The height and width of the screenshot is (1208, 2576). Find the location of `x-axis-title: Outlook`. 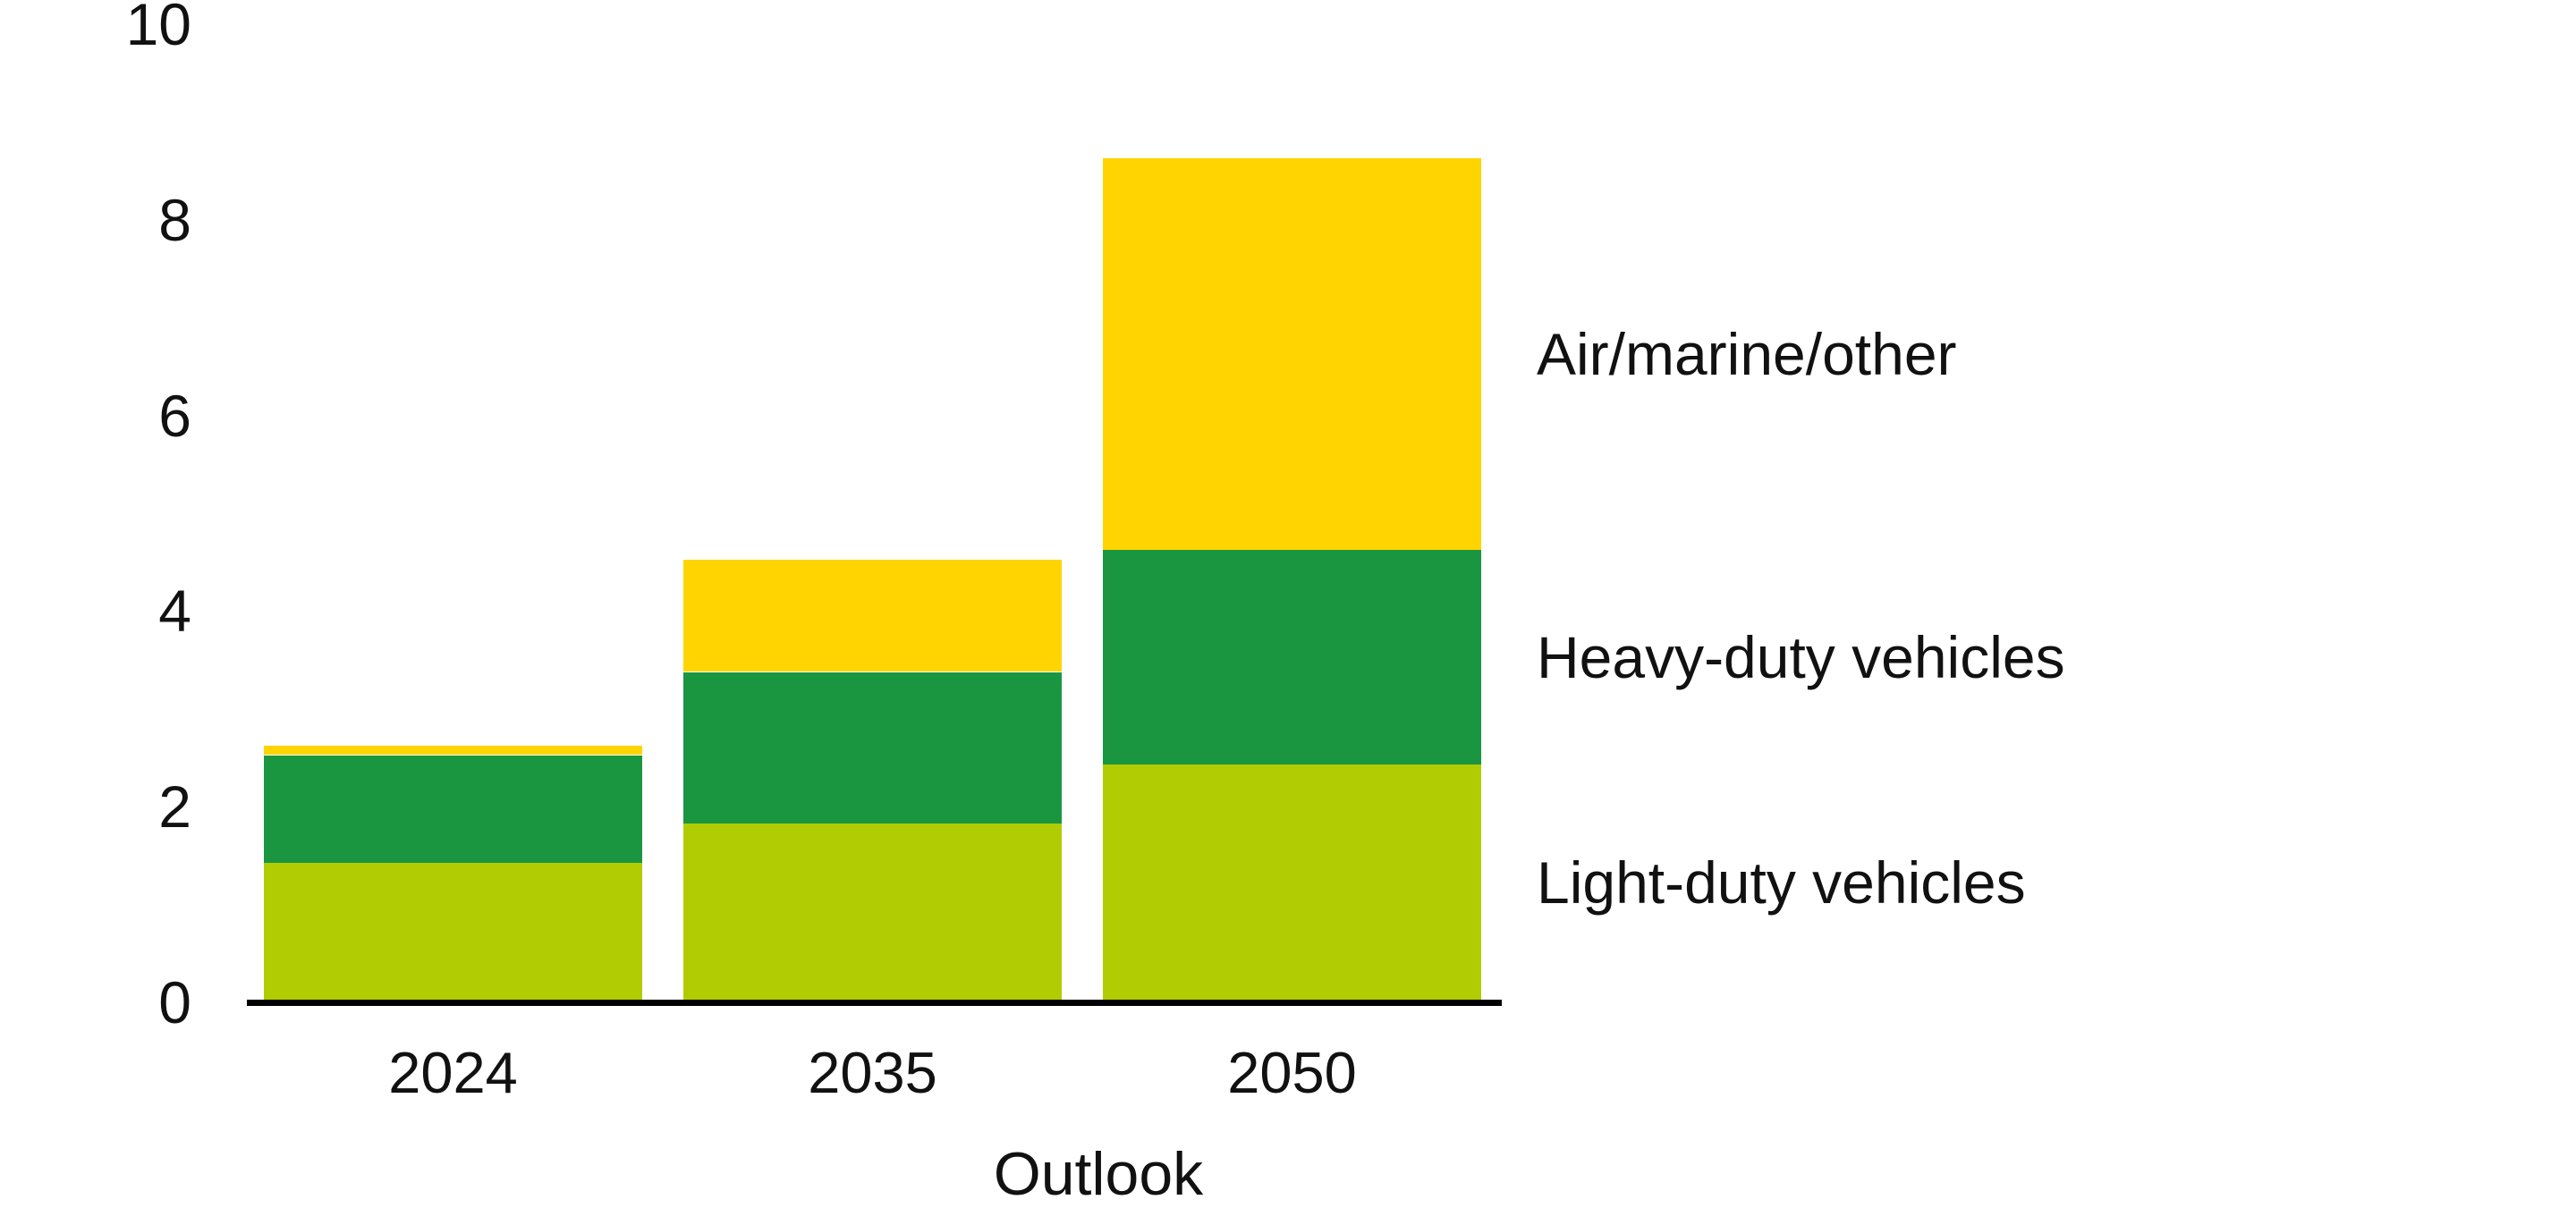

x-axis-title: Outlook is located at coordinates (1098, 1174).